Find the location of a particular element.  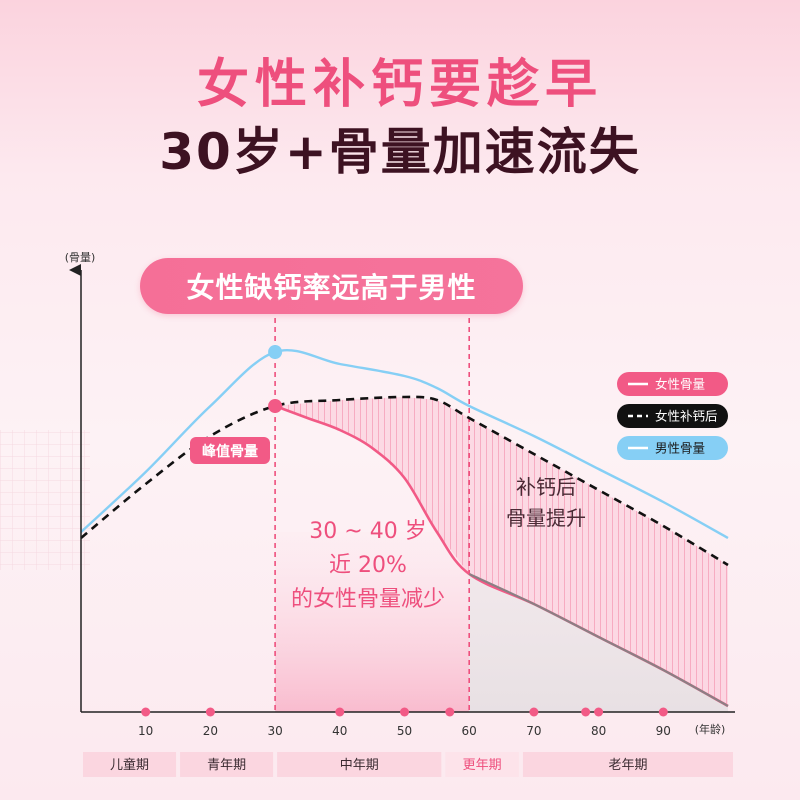

female-line-late is located at coordinates (598, 640).